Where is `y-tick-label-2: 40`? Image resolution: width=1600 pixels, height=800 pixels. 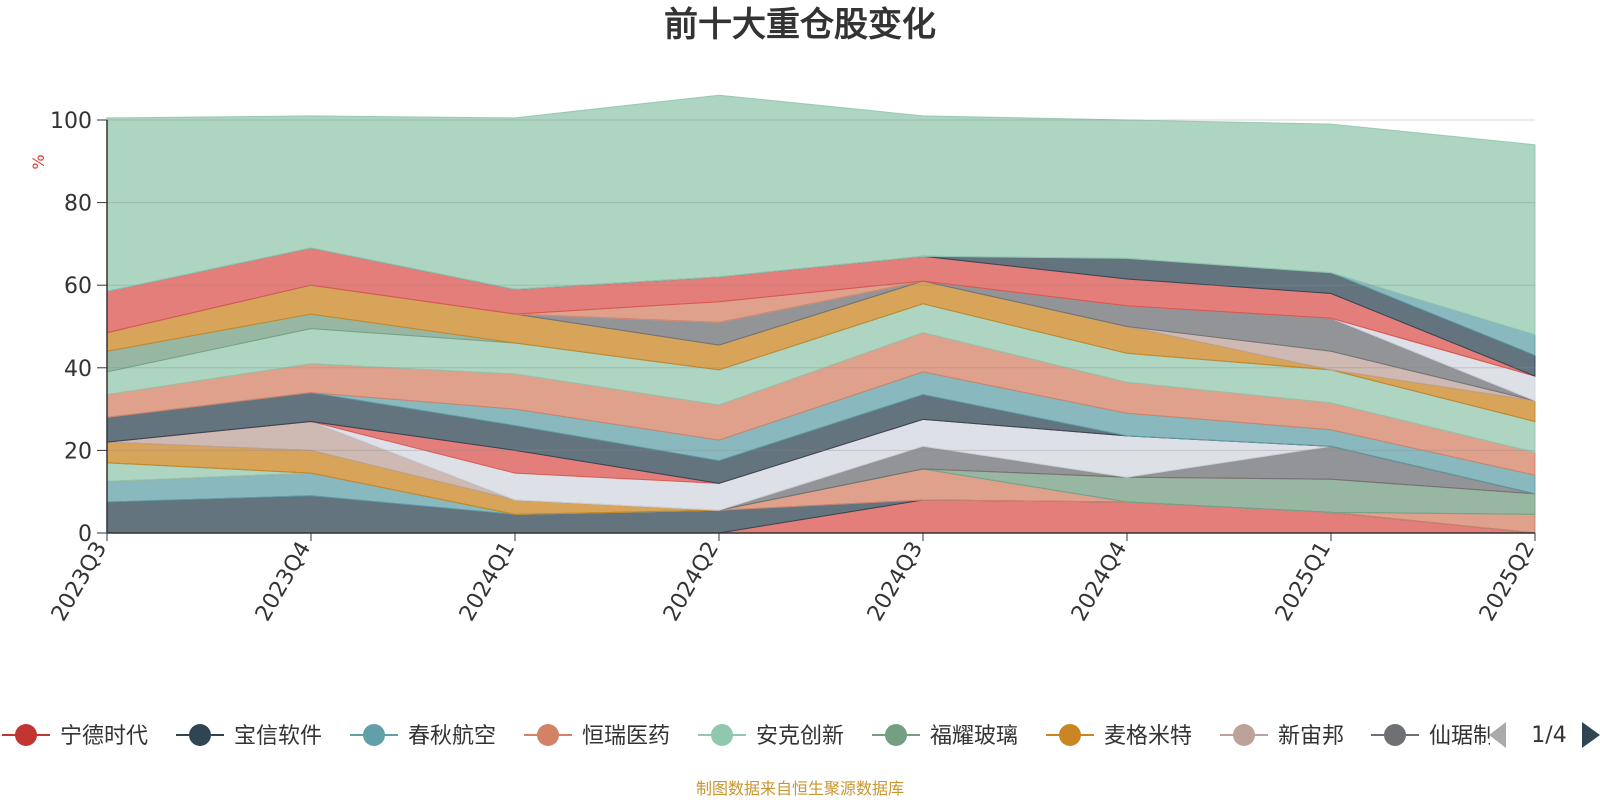
y-tick-label-2: 40 is located at coordinates (78, 369).